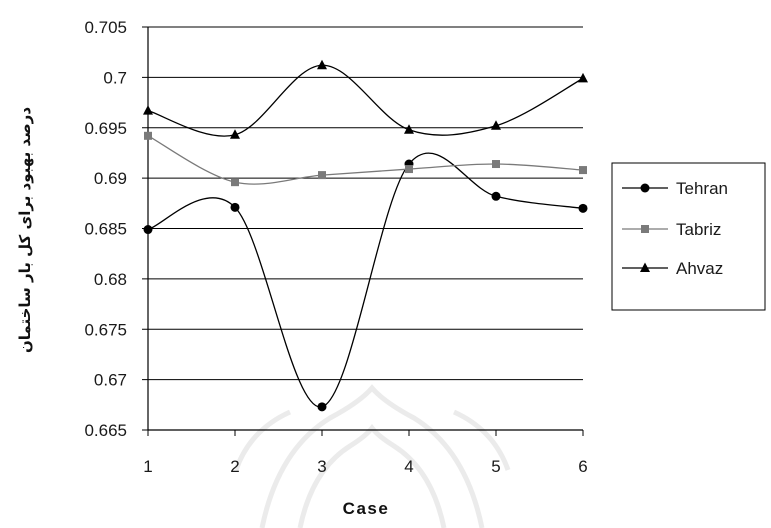 This screenshot has width=771, height=528. I want to click on y-tick-label: 0.685, so click(105, 229).